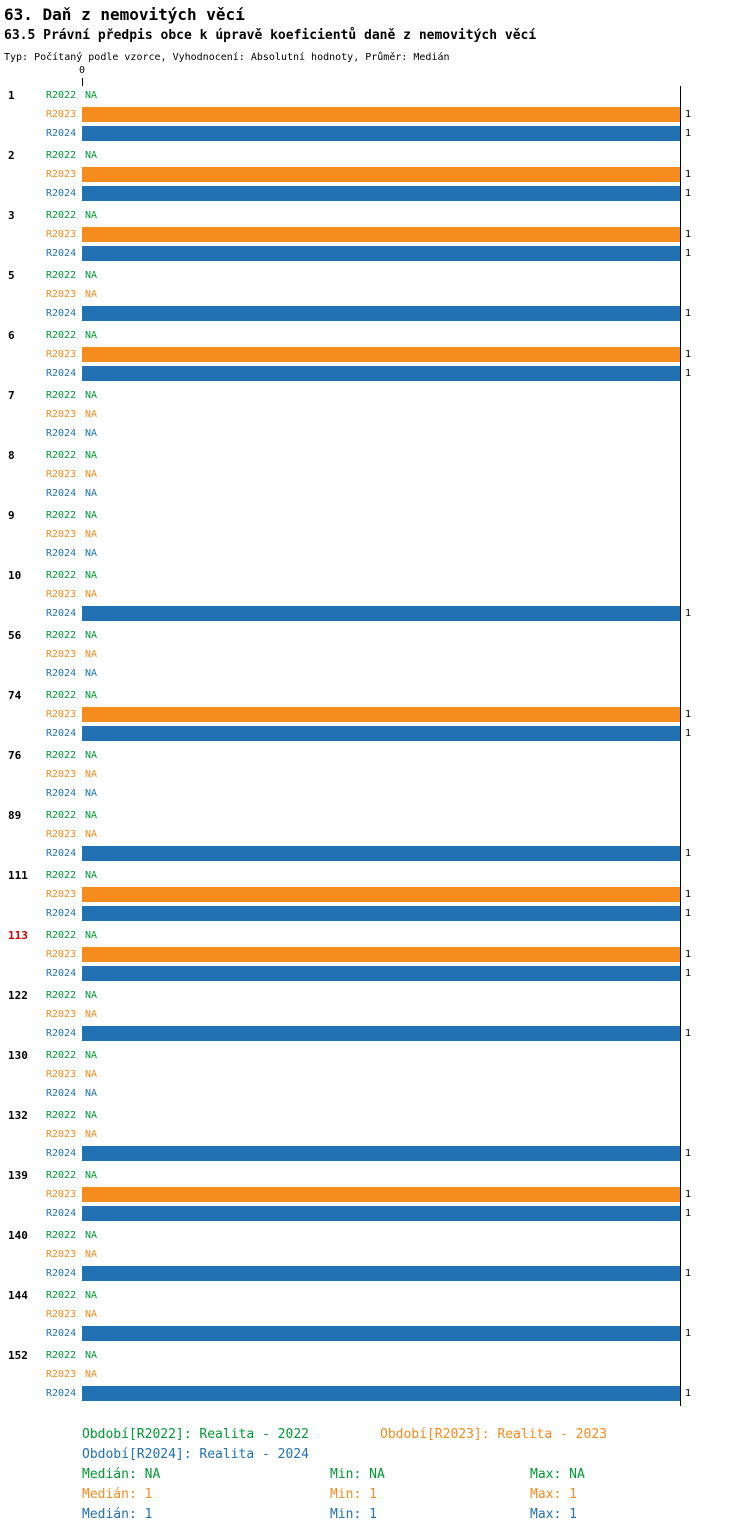 Image resolution: width=750 pixels, height=1532 pixels. I want to click on chart-row-8-R2022: R2022 NA, so click(375, 455).